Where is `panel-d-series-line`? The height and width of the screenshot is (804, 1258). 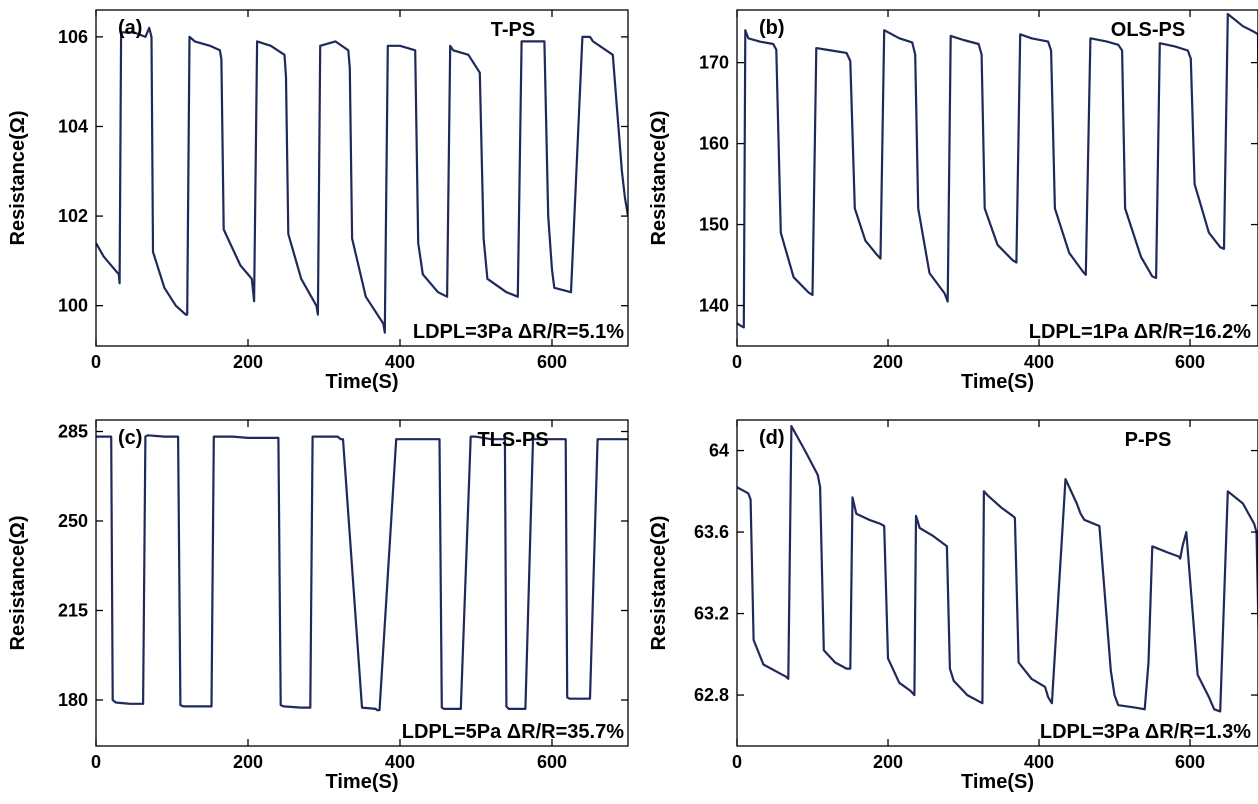 panel-d-series-line is located at coordinates (997, 569).